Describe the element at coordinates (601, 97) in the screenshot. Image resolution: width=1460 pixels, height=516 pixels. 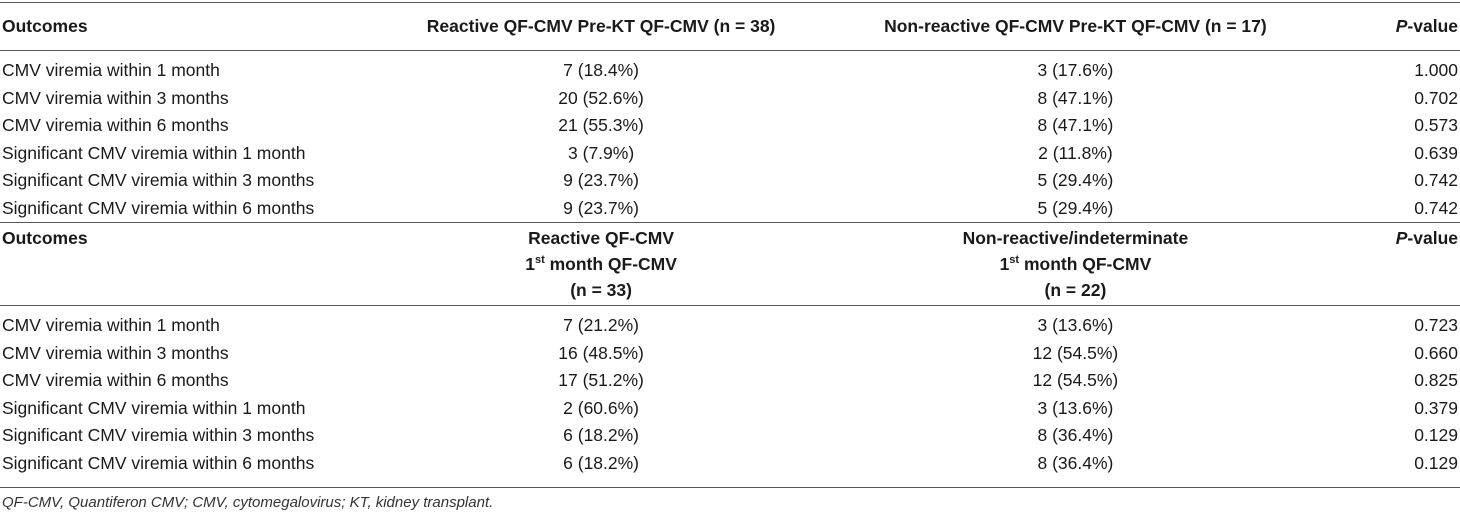
I see `cell-reactive: 20 (52.6%)` at that location.